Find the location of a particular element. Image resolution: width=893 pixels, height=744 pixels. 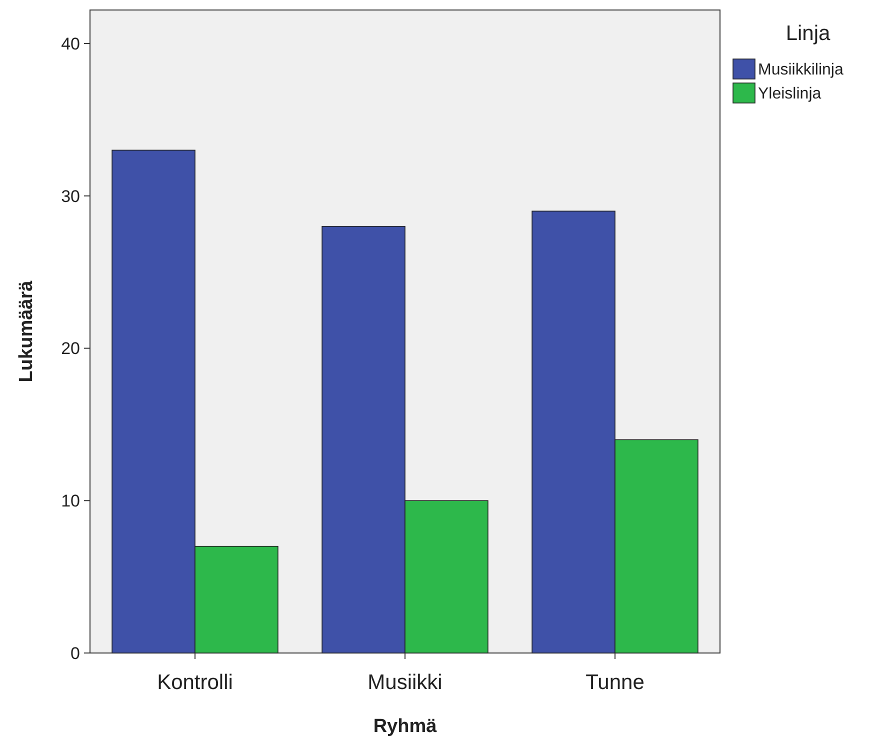

y-axis-title: Lukumäärä is located at coordinates (26, 331).